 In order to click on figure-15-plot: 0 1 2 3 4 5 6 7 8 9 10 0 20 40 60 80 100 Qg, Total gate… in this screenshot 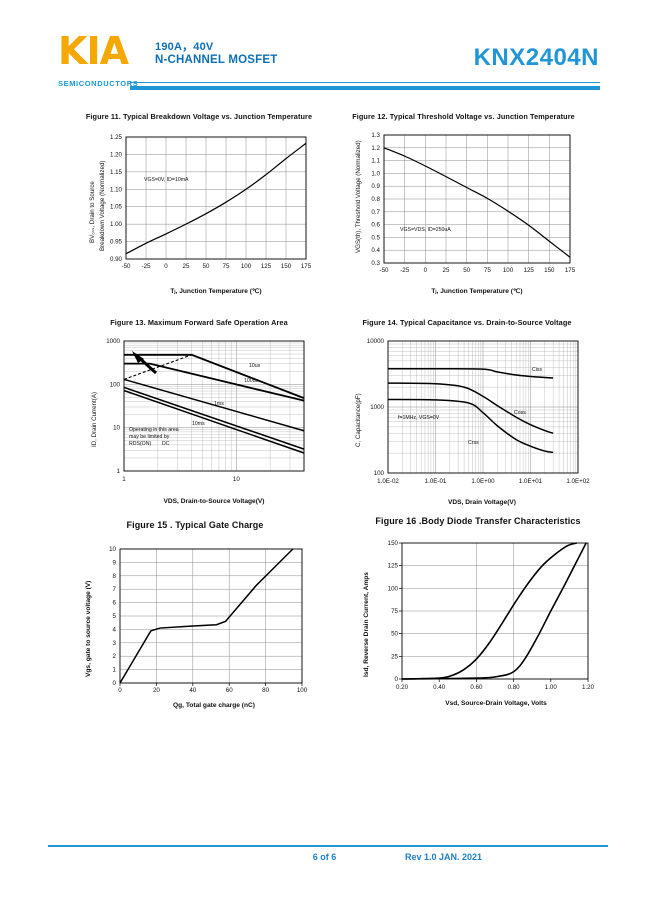, I will do `click(195, 621)`.